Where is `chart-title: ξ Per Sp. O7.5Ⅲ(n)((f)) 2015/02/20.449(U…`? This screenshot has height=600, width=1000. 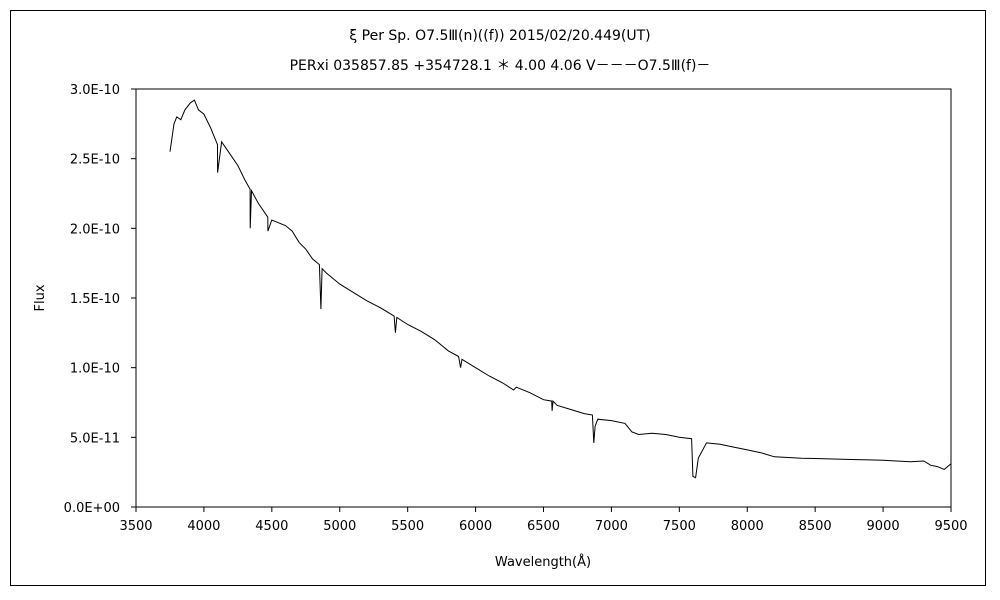 chart-title: ξ Per Sp. O7.5Ⅲ(n)((f)) 2015/02/20.449(U… is located at coordinates (499, 36).